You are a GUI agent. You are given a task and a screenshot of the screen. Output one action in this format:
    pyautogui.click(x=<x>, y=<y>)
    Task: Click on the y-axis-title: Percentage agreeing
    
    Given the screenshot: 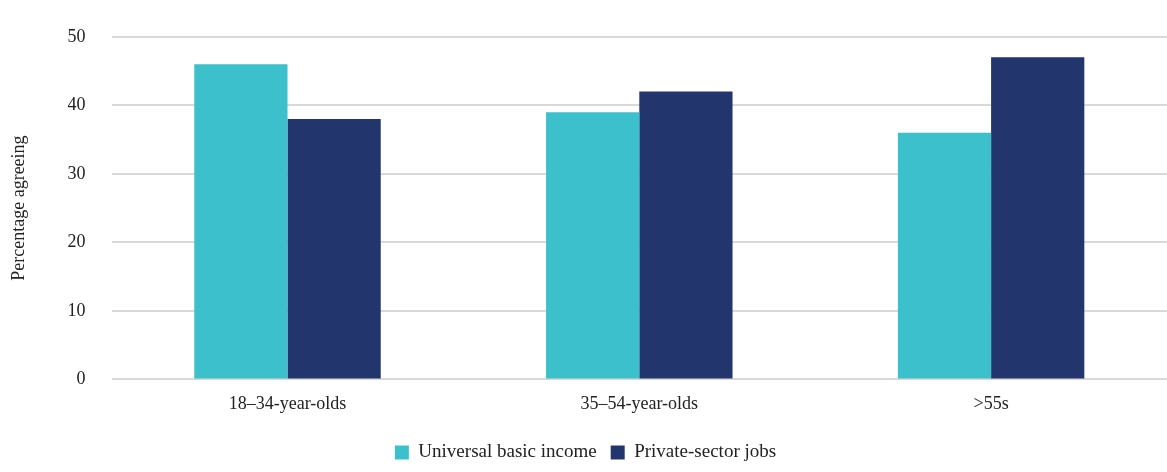 What is the action you would take?
    pyautogui.click(x=17, y=208)
    